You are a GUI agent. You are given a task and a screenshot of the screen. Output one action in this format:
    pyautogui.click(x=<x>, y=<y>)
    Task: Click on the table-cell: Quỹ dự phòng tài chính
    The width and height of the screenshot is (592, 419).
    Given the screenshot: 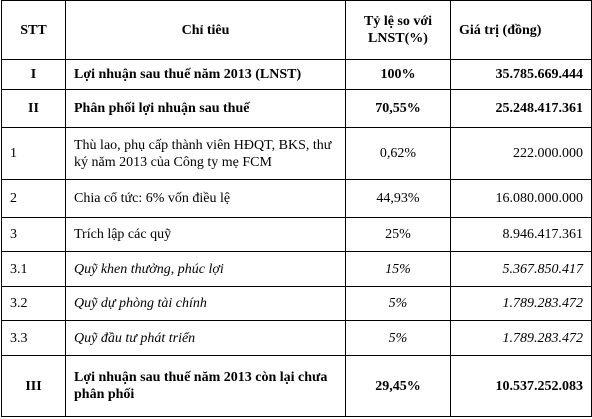 What is the action you would take?
    pyautogui.click(x=205, y=303)
    